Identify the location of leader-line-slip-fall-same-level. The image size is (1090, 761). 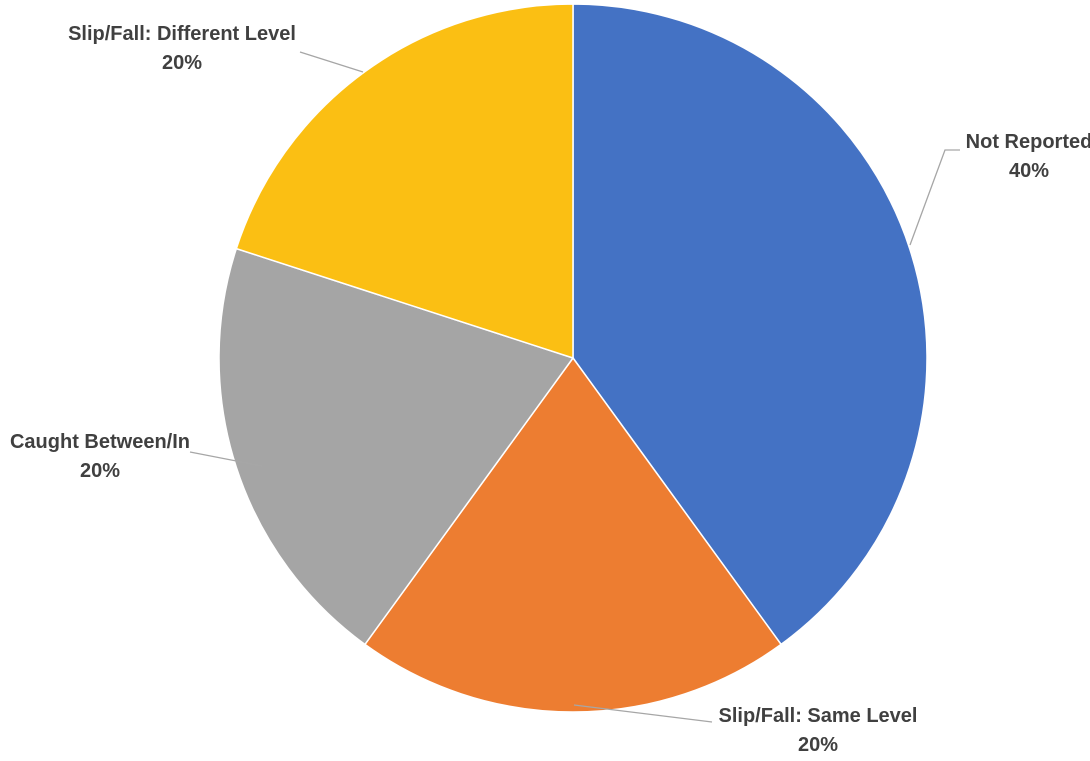
(643, 713).